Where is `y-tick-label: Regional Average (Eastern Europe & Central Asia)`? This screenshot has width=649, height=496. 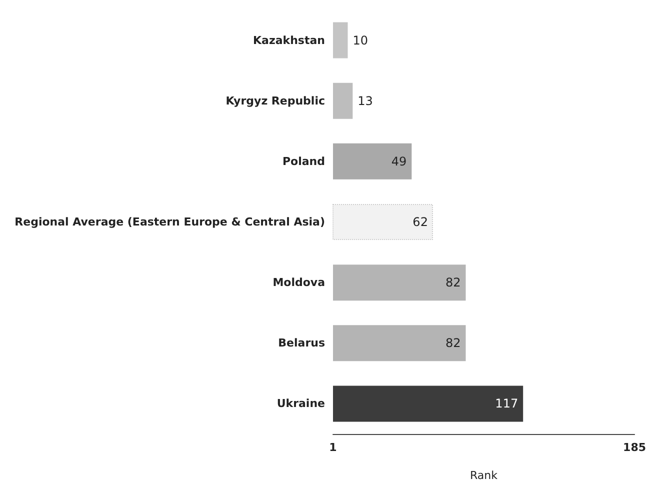
y-tick-label: Regional Average (Eastern Europe & Central Asia) is located at coordinates (169, 222).